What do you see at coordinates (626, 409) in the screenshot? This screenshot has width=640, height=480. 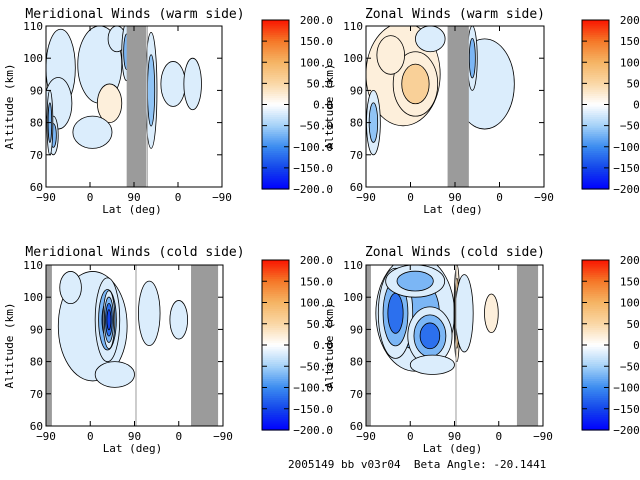 I see `colorbar-tick-label: −150.0` at bounding box center [626, 409].